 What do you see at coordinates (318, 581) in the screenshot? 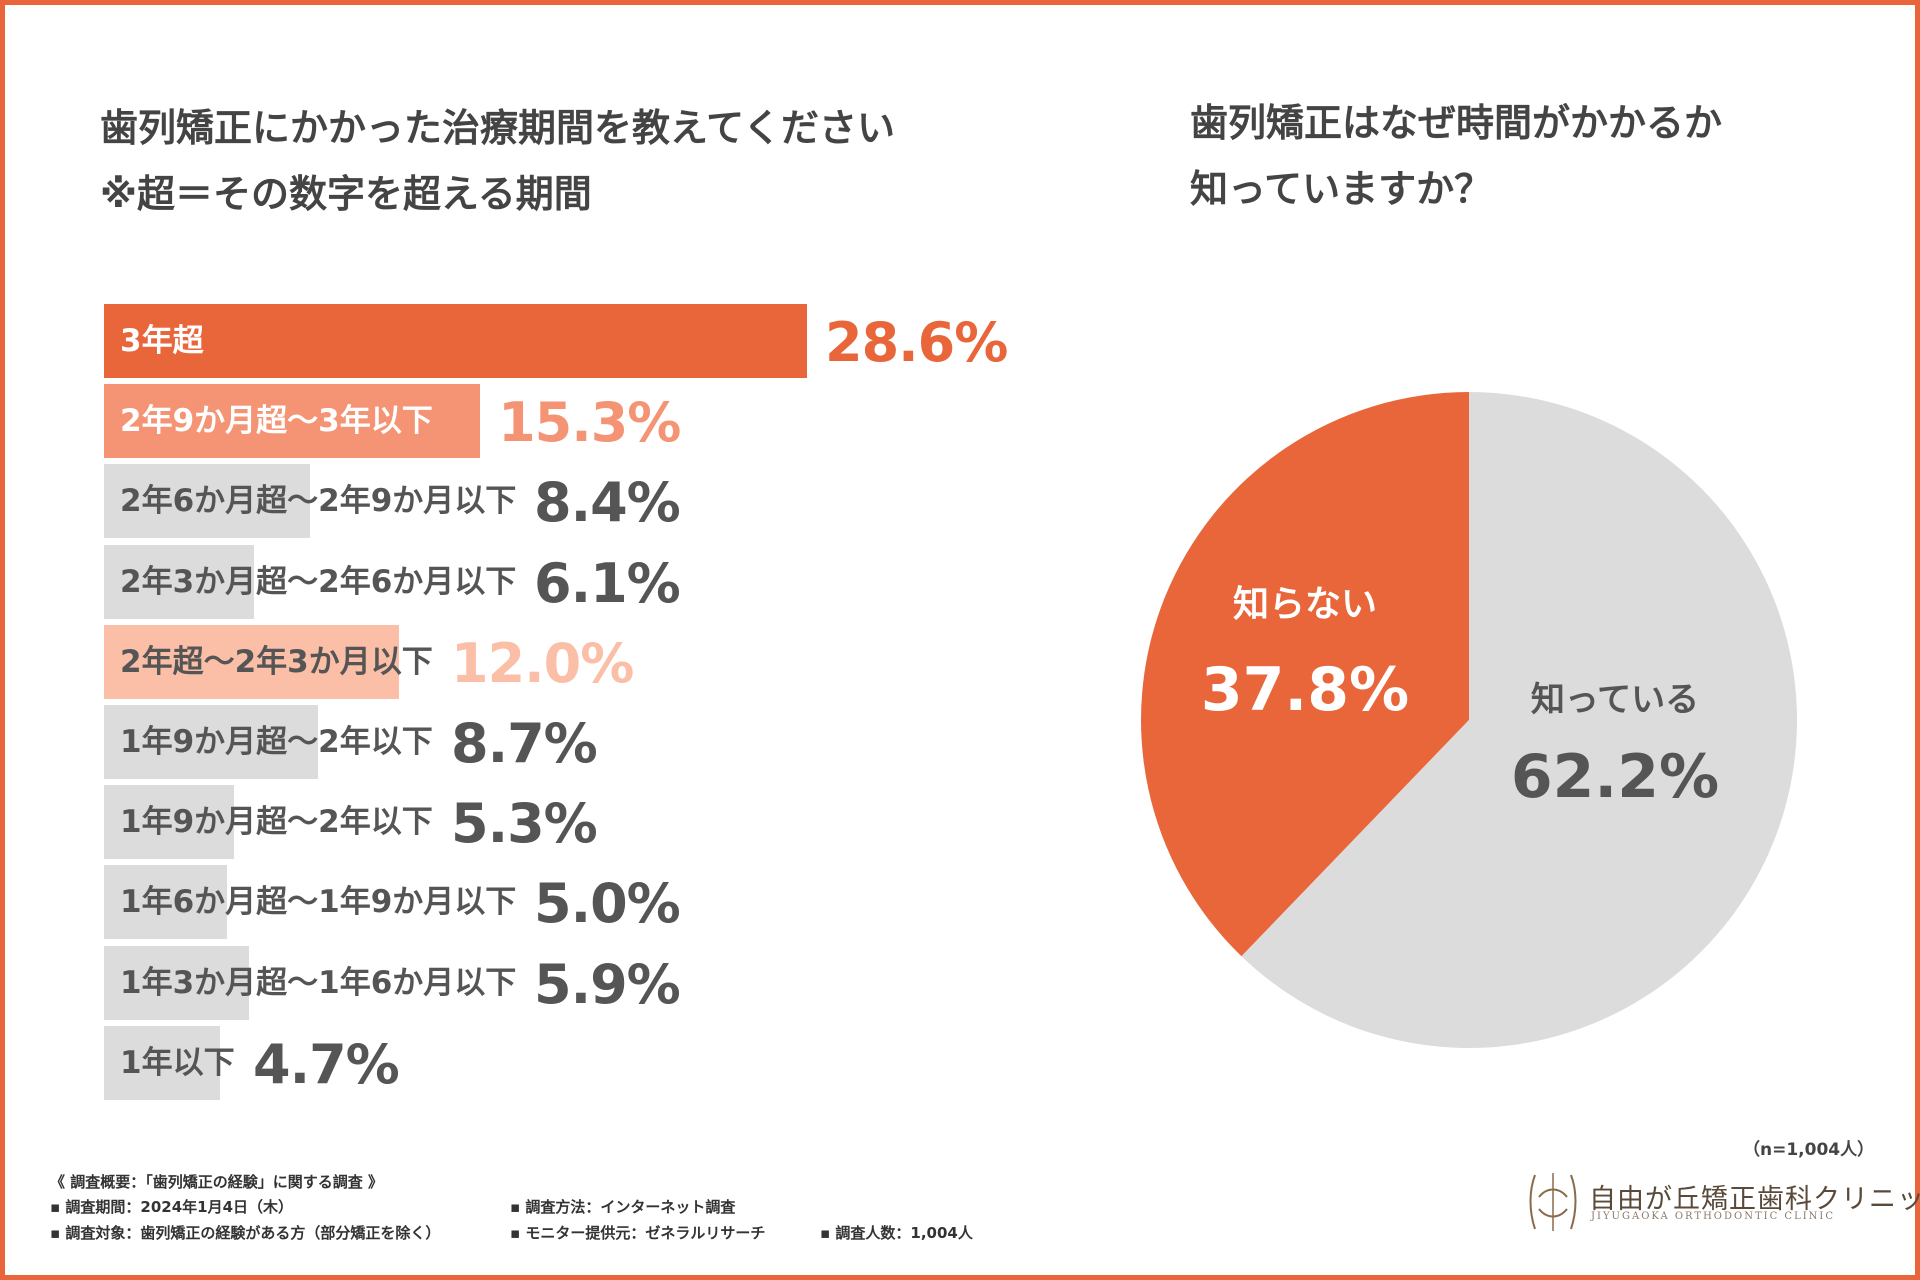
I see `bar-category-label: 2年3か月超～2年6か月以下` at bounding box center [318, 581].